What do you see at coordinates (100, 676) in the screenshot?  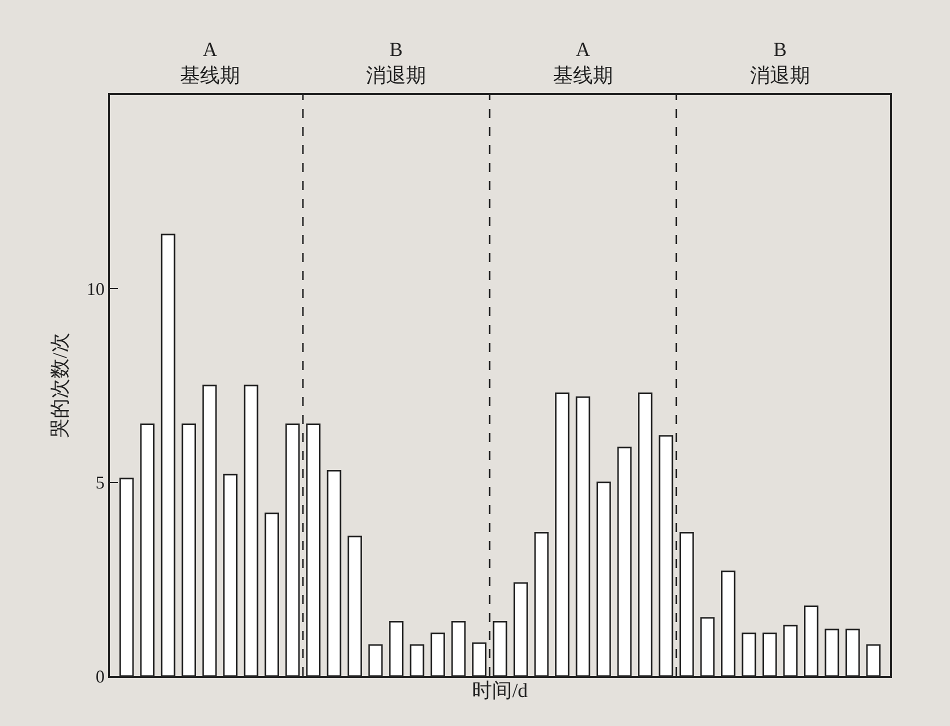 I see `y-tick-label: 0` at bounding box center [100, 676].